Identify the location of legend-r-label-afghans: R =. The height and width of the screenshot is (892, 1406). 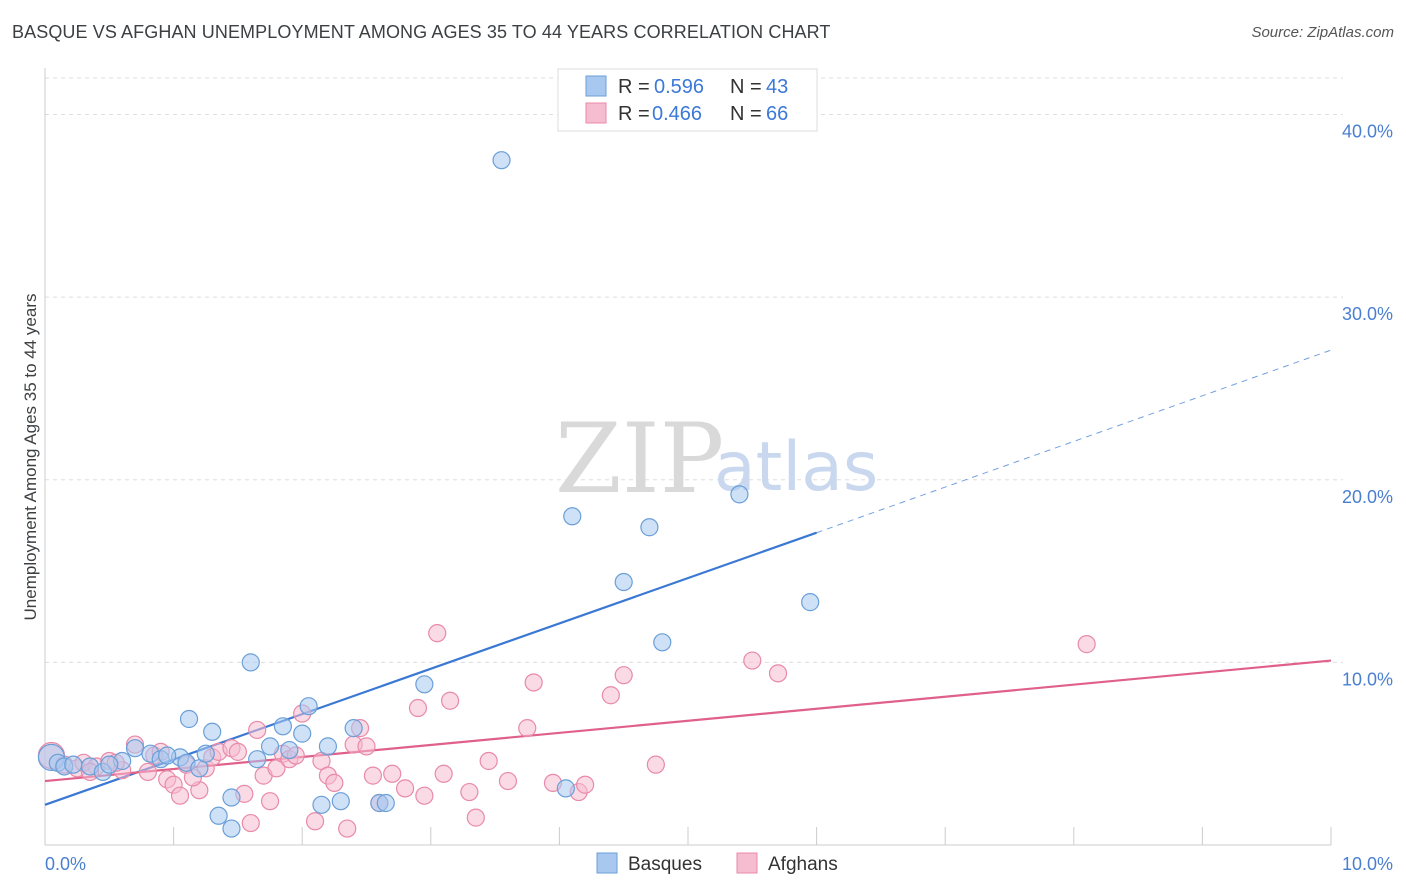
(634, 114).